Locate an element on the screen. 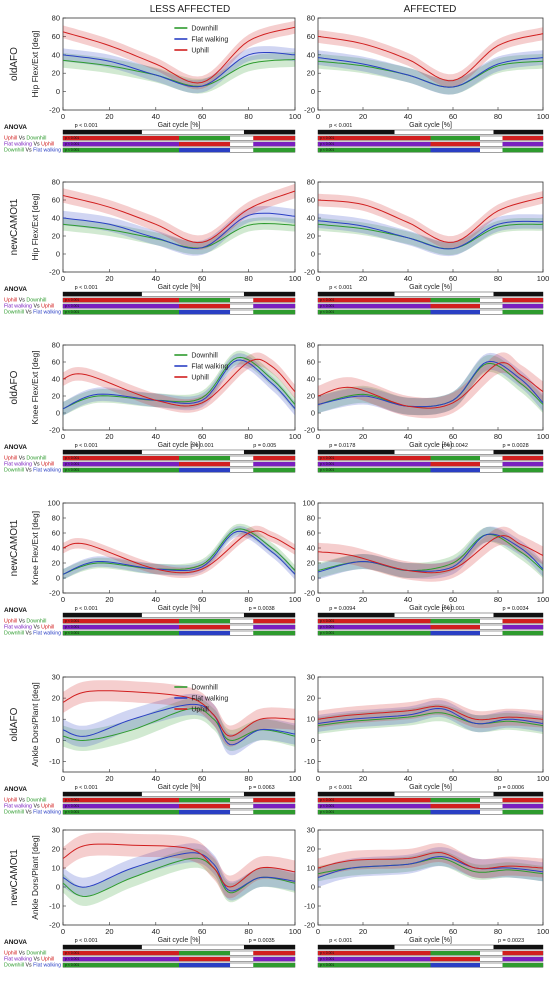  y-tick-label: 10 is located at coordinates (56, 719).